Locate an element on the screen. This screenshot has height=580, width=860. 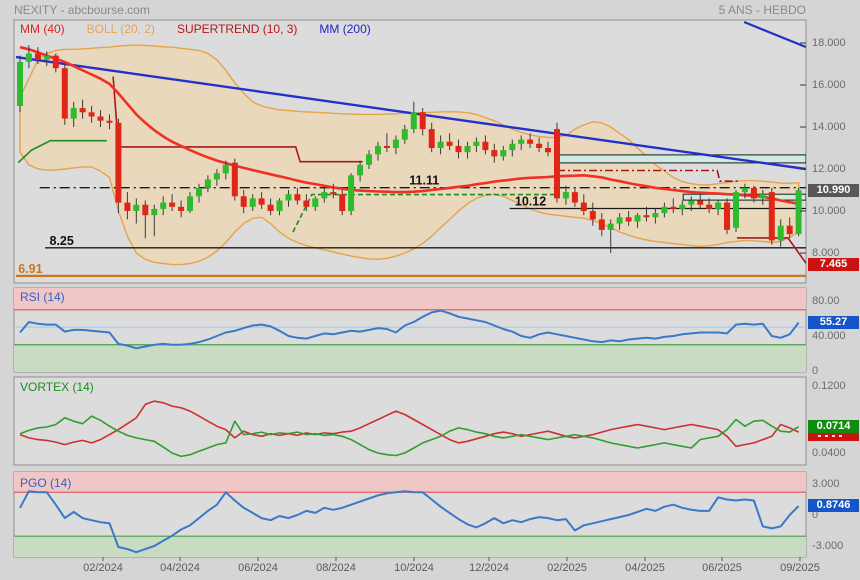
x-tick-06/2025: 06/2025 is located at coordinates (722, 568).